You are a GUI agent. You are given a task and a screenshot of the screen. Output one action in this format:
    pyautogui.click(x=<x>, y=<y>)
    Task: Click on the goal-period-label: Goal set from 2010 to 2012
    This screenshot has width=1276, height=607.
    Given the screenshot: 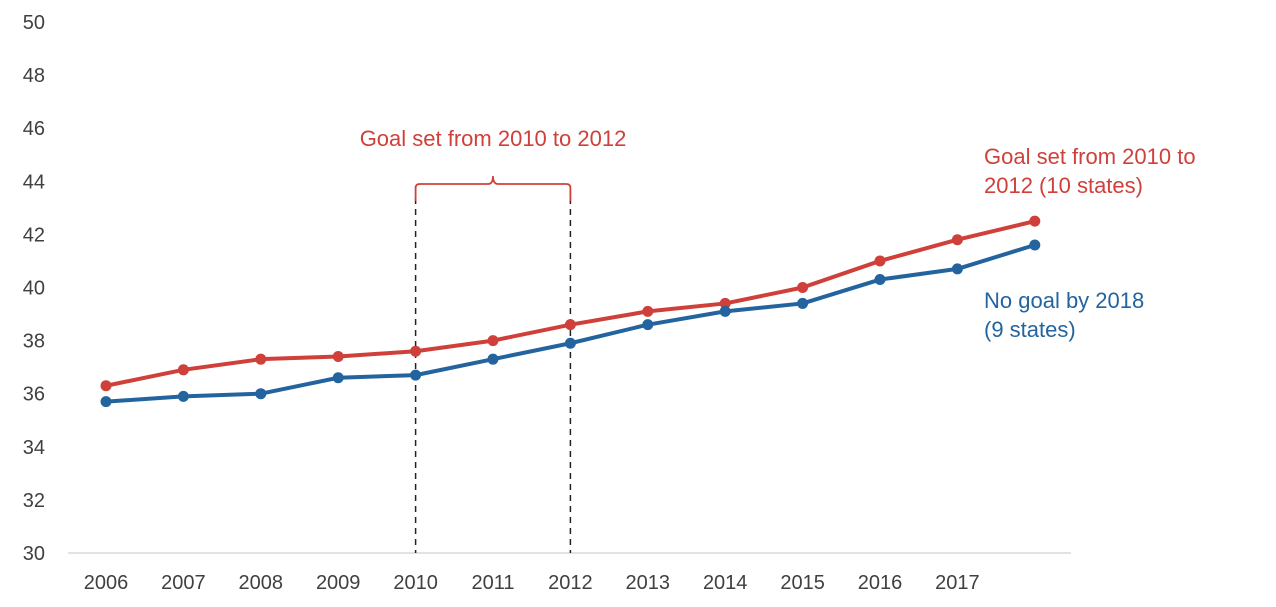 What is the action you would take?
    pyautogui.click(x=493, y=138)
    